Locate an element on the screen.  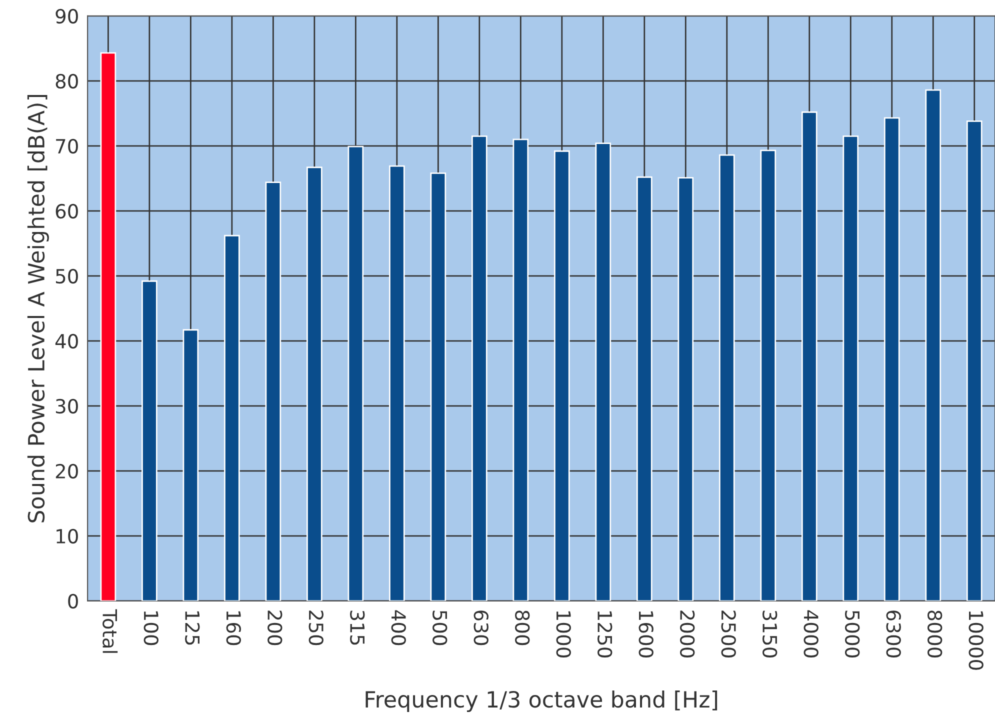
x-tick-label: 10000 is located at coordinates (976, 640).